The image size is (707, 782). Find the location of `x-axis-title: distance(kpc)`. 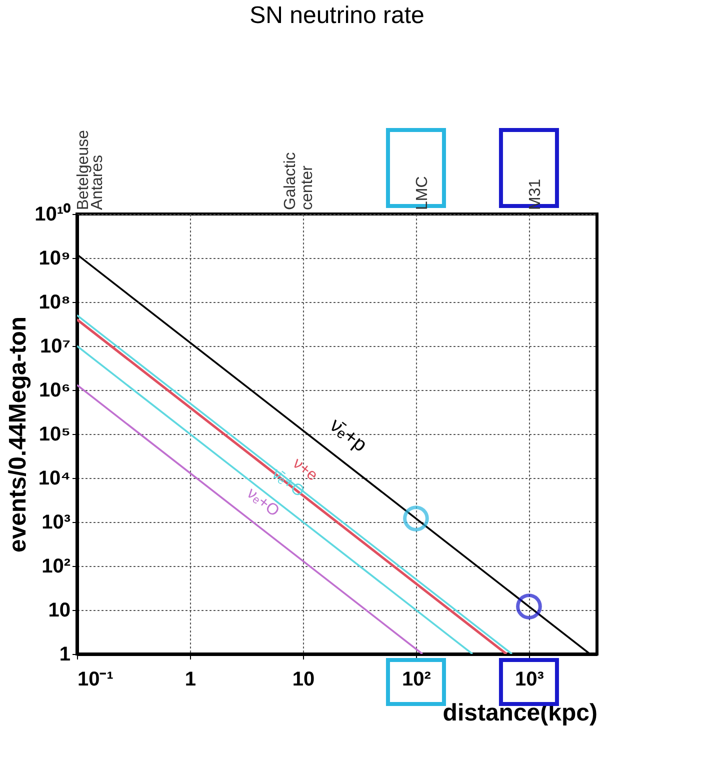

x-axis-title: distance(kpc) is located at coordinates (520, 713).